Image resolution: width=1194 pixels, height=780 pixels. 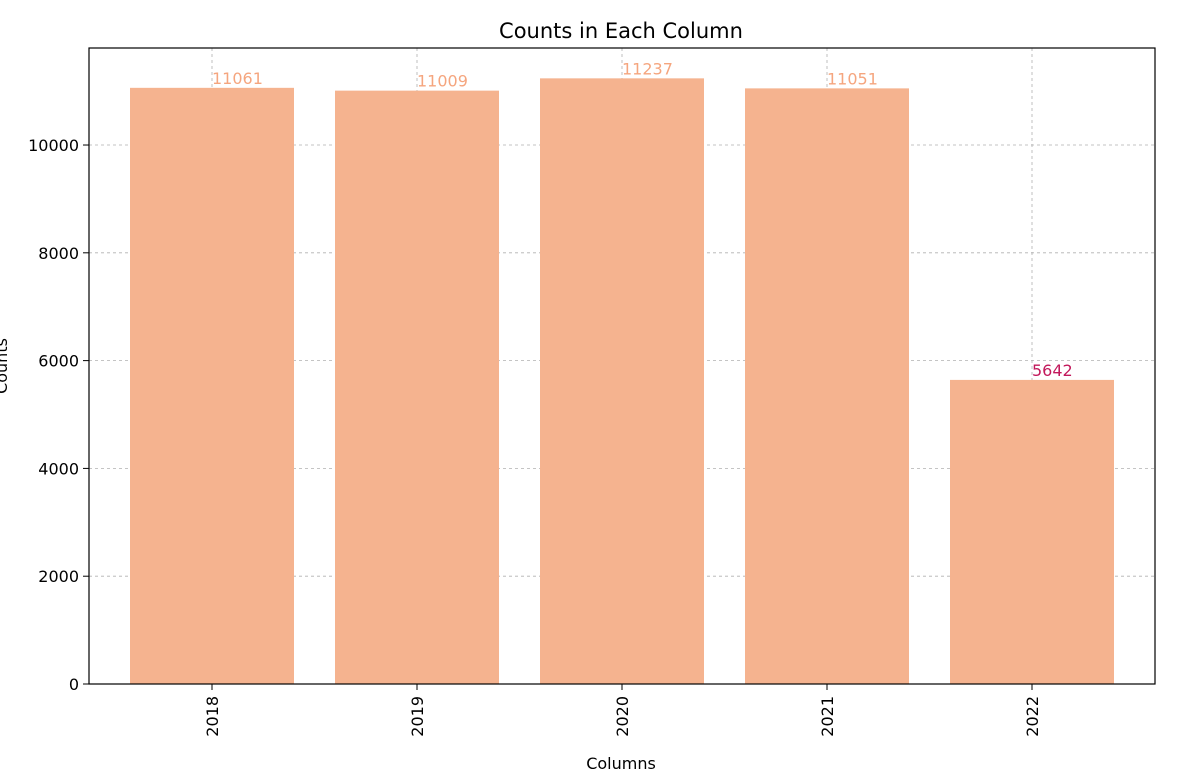 I want to click on y-tick-label: 4000, so click(x=58, y=468).